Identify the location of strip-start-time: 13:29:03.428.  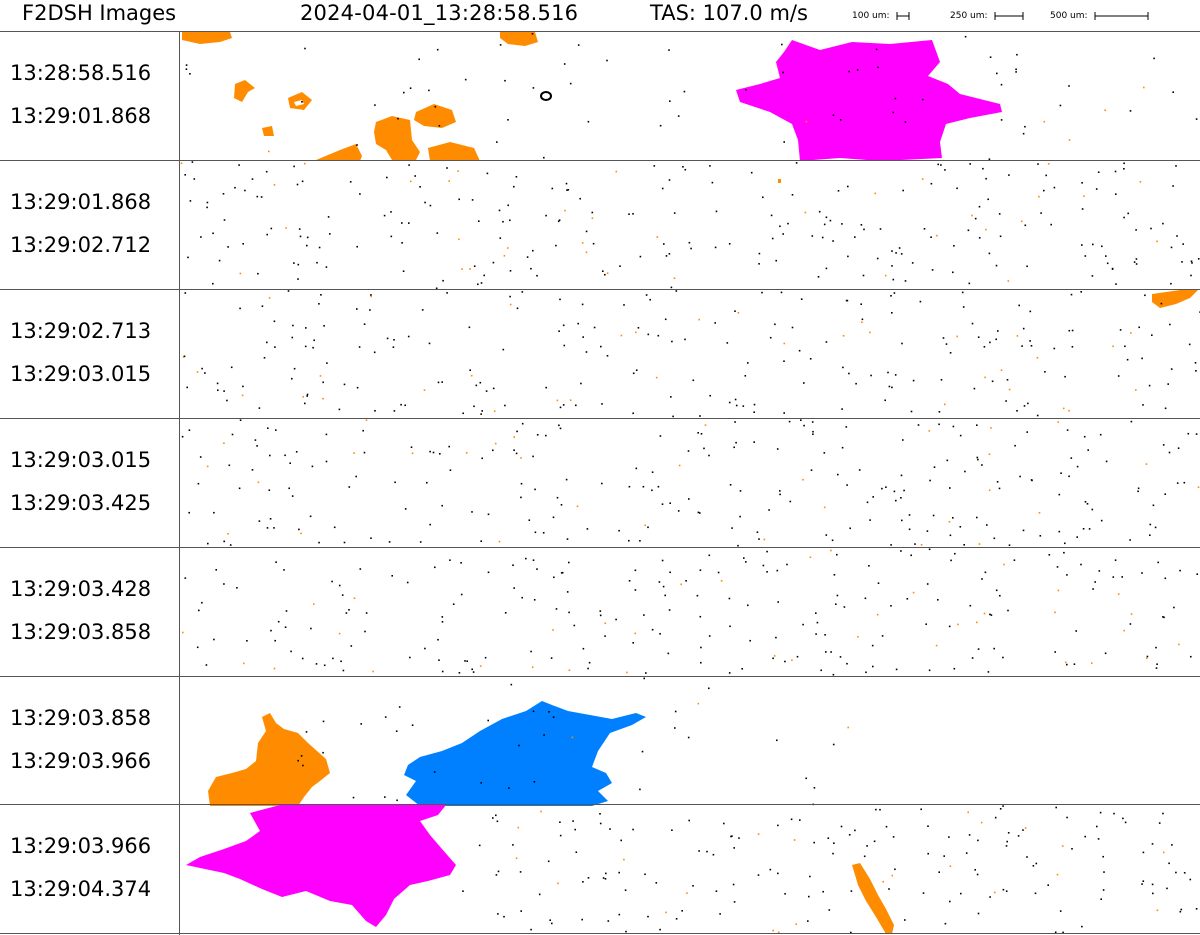
(81, 589).